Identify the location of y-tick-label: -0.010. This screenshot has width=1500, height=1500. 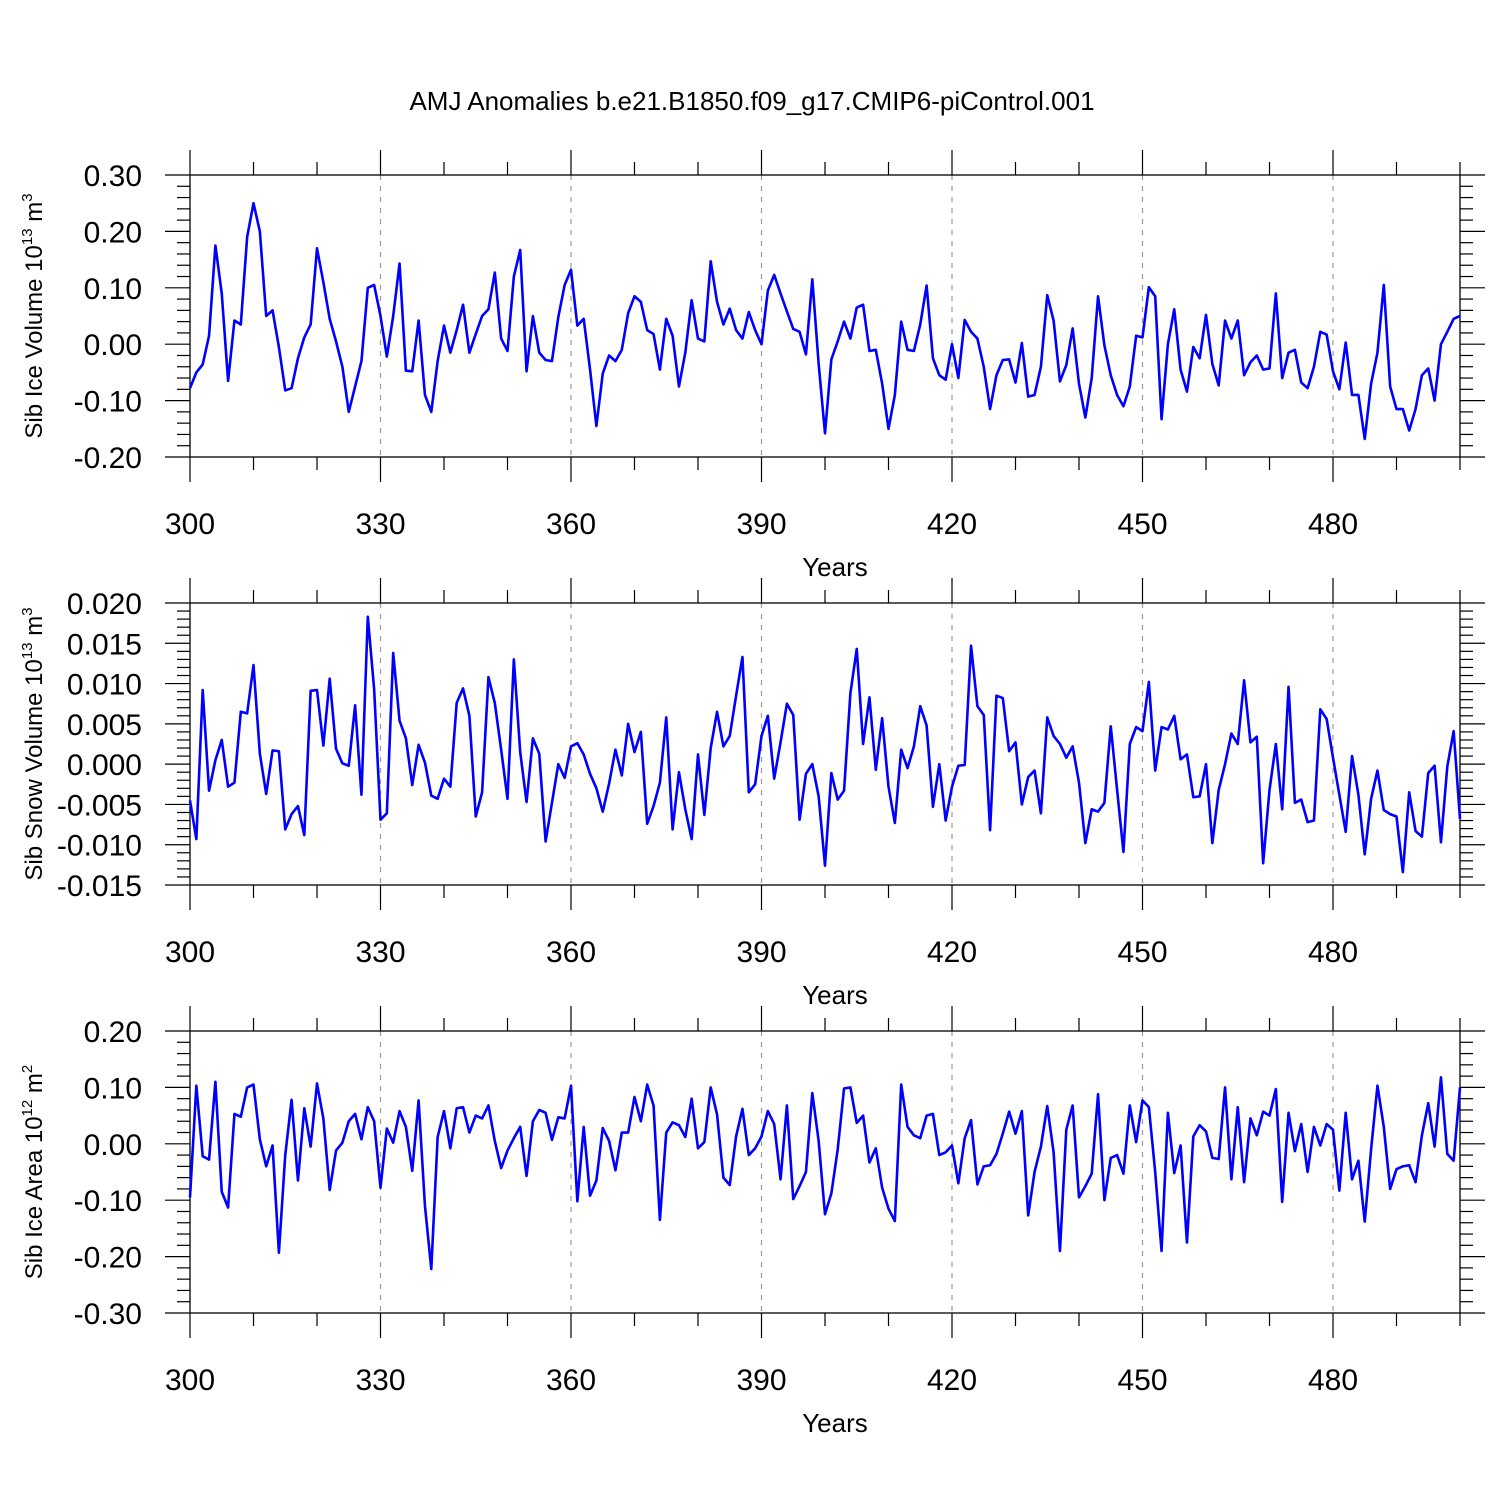
(99, 846).